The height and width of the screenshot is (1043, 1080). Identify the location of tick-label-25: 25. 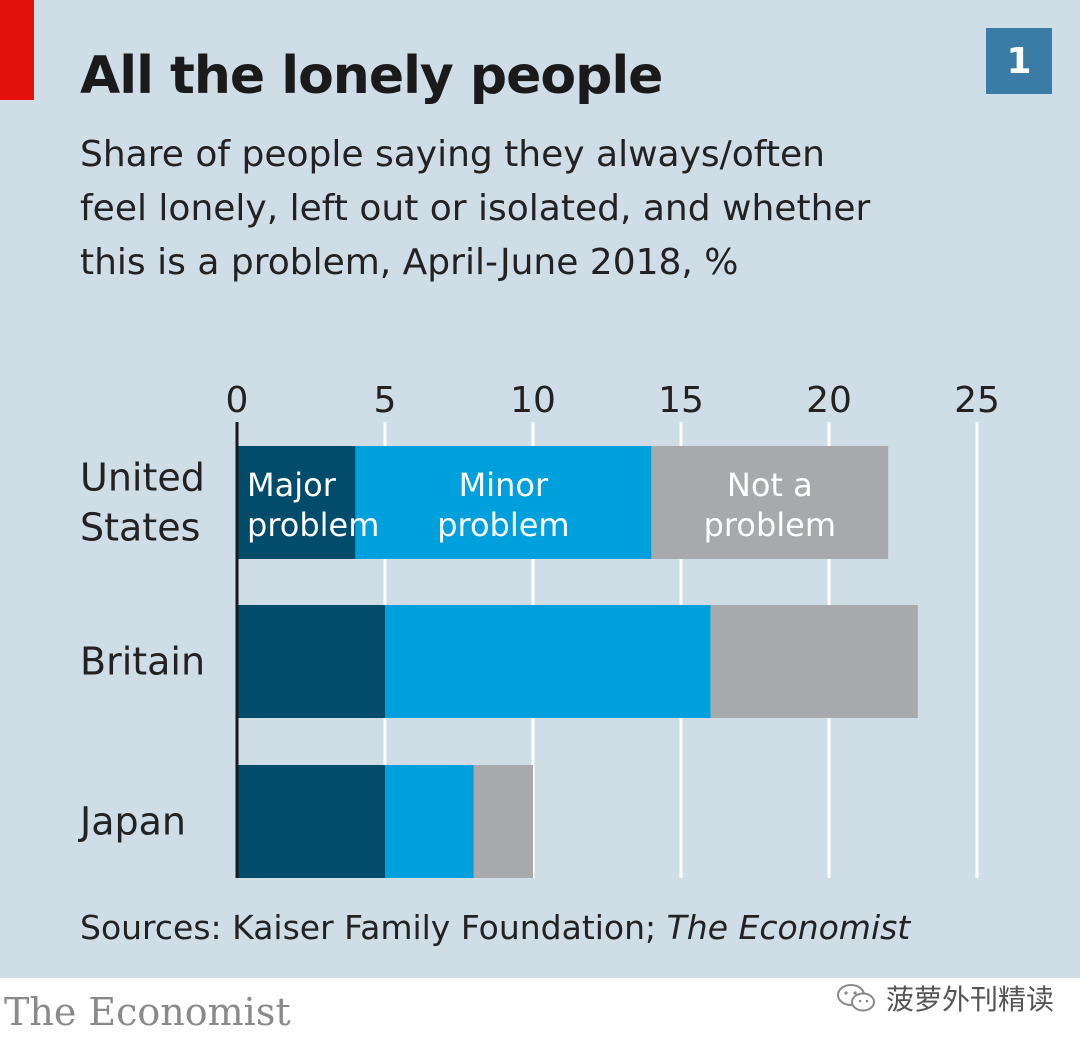
(977, 400).